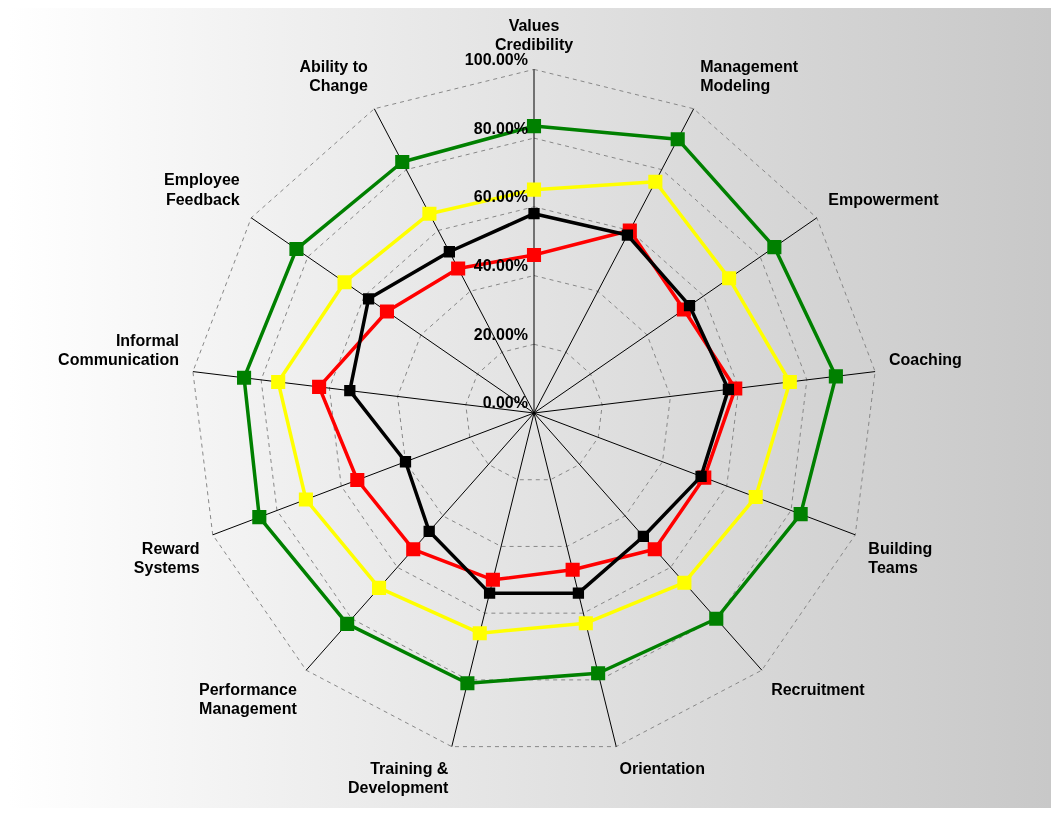 The image size is (1059, 817). What do you see at coordinates (925, 359) in the screenshot?
I see `spoke-label: Coaching` at bounding box center [925, 359].